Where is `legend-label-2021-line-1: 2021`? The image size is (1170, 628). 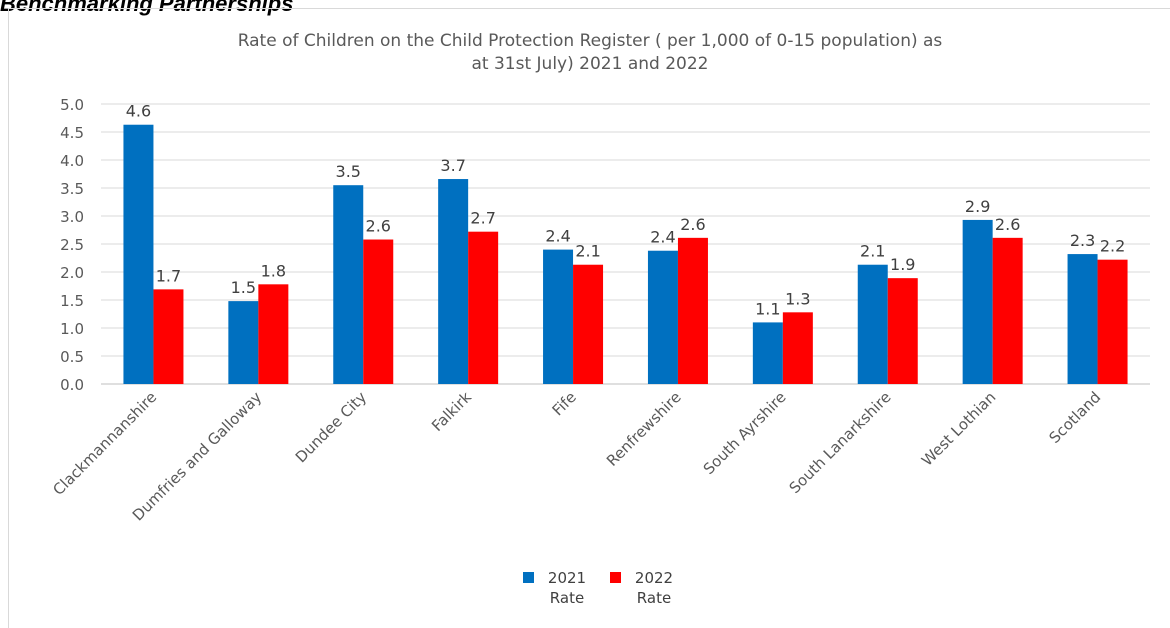
legend-label-2021-line-1: 2021 is located at coordinates (567, 578).